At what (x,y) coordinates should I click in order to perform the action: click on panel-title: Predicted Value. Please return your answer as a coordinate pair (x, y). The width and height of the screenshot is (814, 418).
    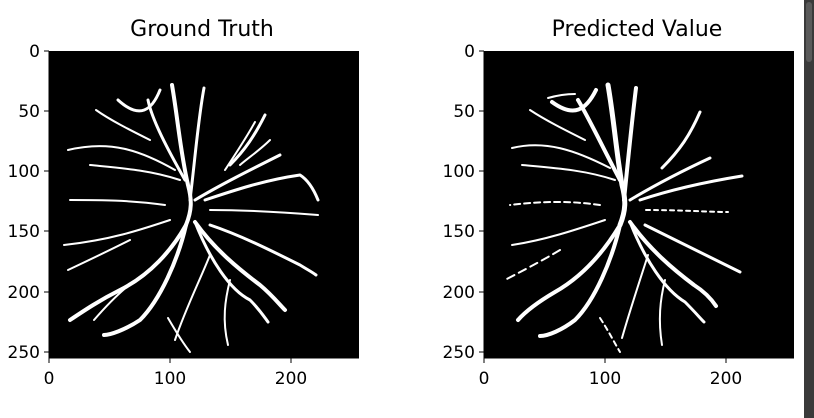
    Looking at the image, I should click on (637, 29).